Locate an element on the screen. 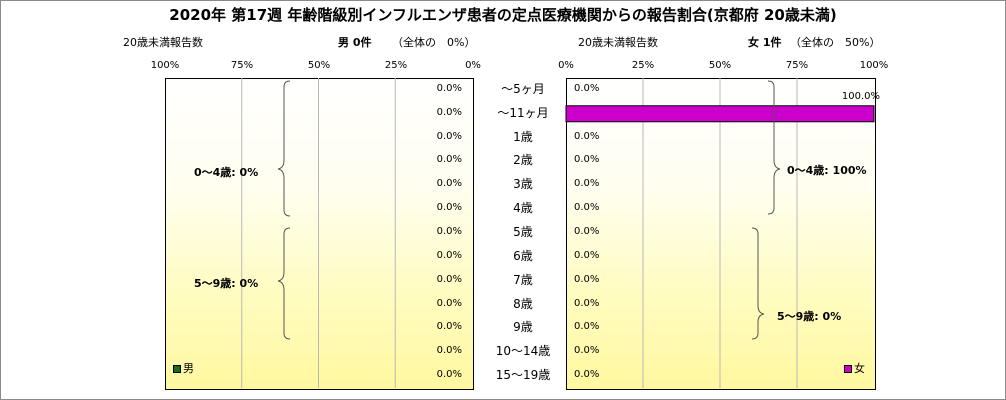 Image resolution: width=1006 pixels, height=400 pixels. age-label: 6歳 is located at coordinates (523, 255).